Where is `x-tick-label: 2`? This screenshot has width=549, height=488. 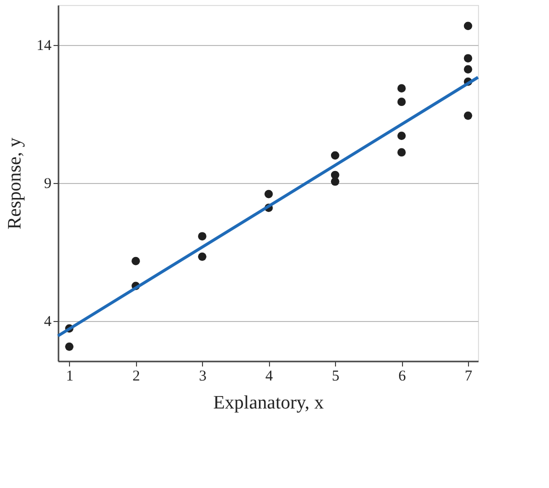
x-tick-label: 2 is located at coordinates (136, 376).